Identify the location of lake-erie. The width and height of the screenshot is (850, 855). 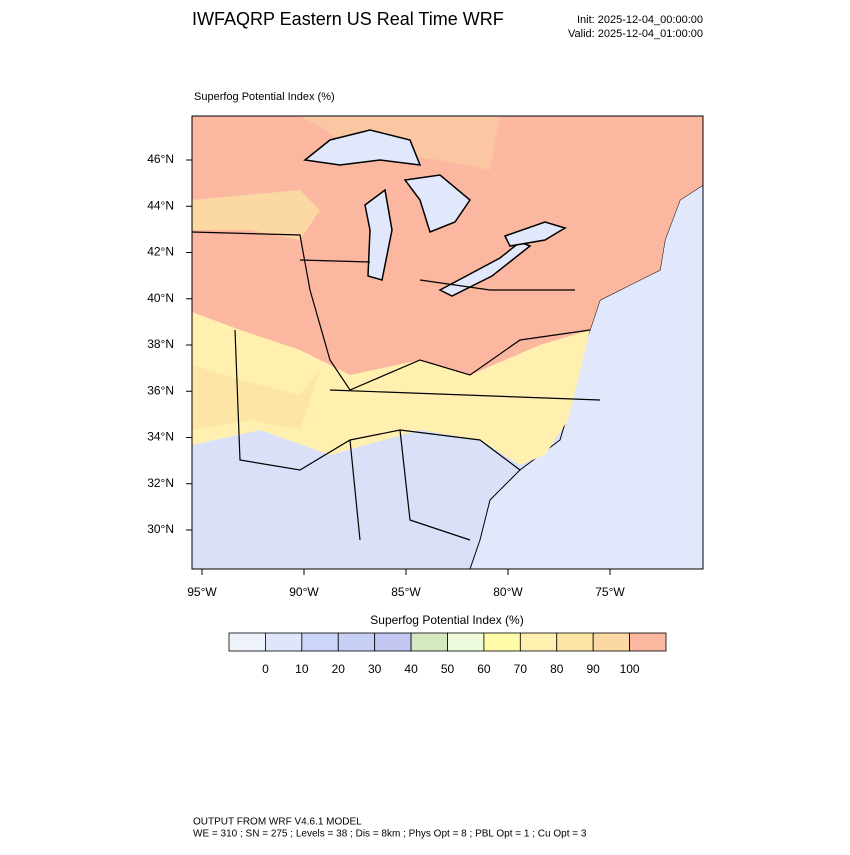
(485, 269).